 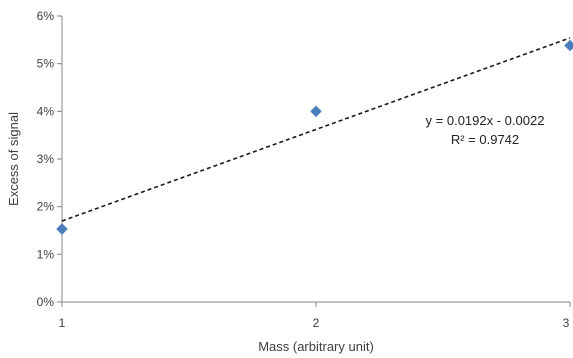 What do you see at coordinates (46, 207) in the screenshot?
I see `y-tick-label: 2%` at bounding box center [46, 207].